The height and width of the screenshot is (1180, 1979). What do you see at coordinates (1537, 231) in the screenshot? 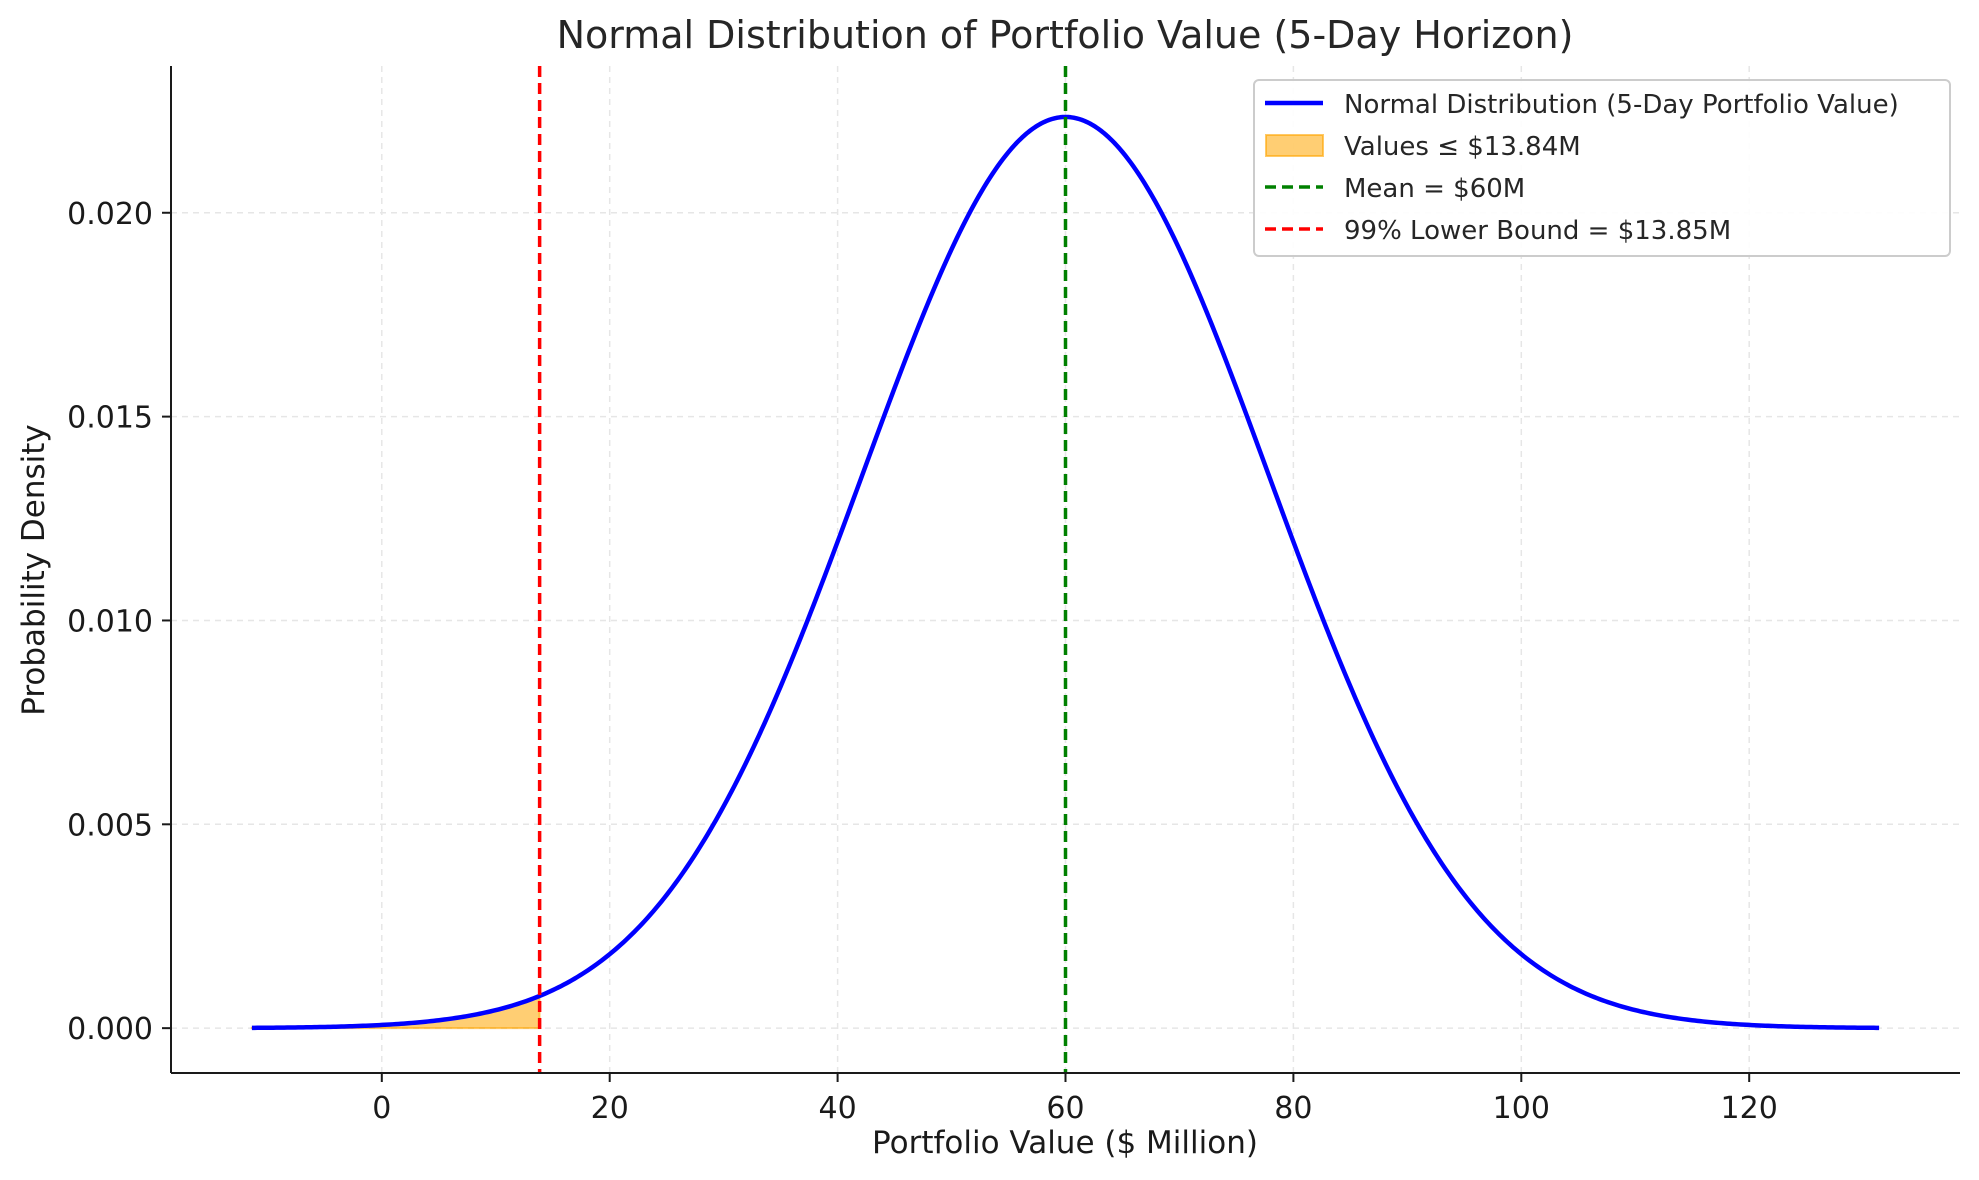
I see `legend-label-bound: 99% Lower Bound = $13.85M` at bounding box center [1537, 231].